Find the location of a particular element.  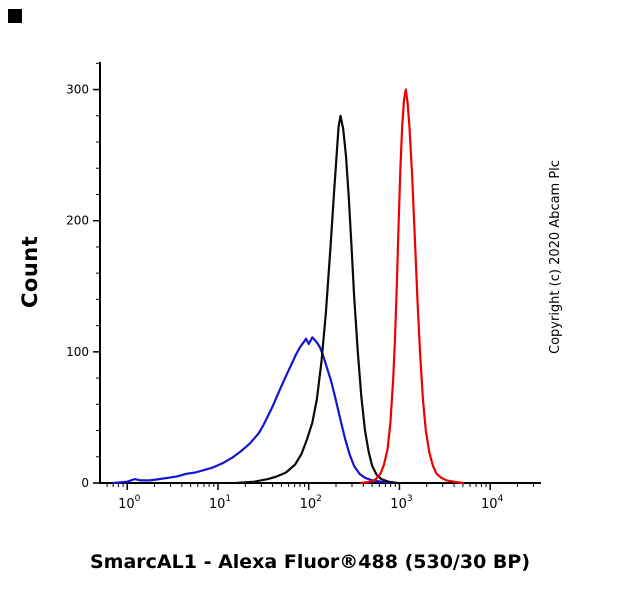

copyright-text: Copyright (c) 2020 Abcam Plc is located at coordinates (555, 257).